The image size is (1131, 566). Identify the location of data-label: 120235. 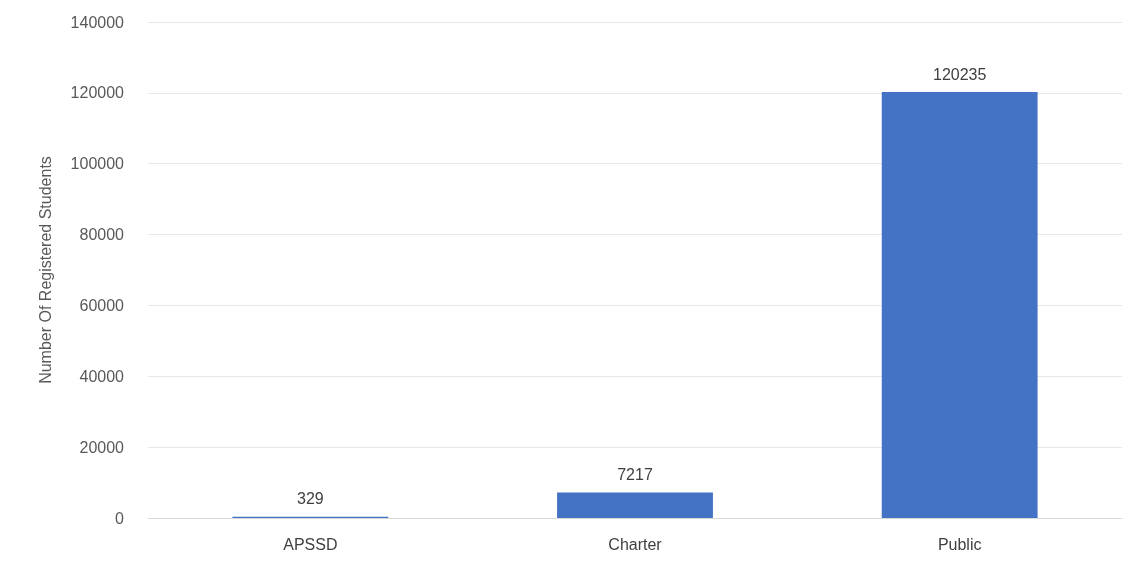
(959, 74).